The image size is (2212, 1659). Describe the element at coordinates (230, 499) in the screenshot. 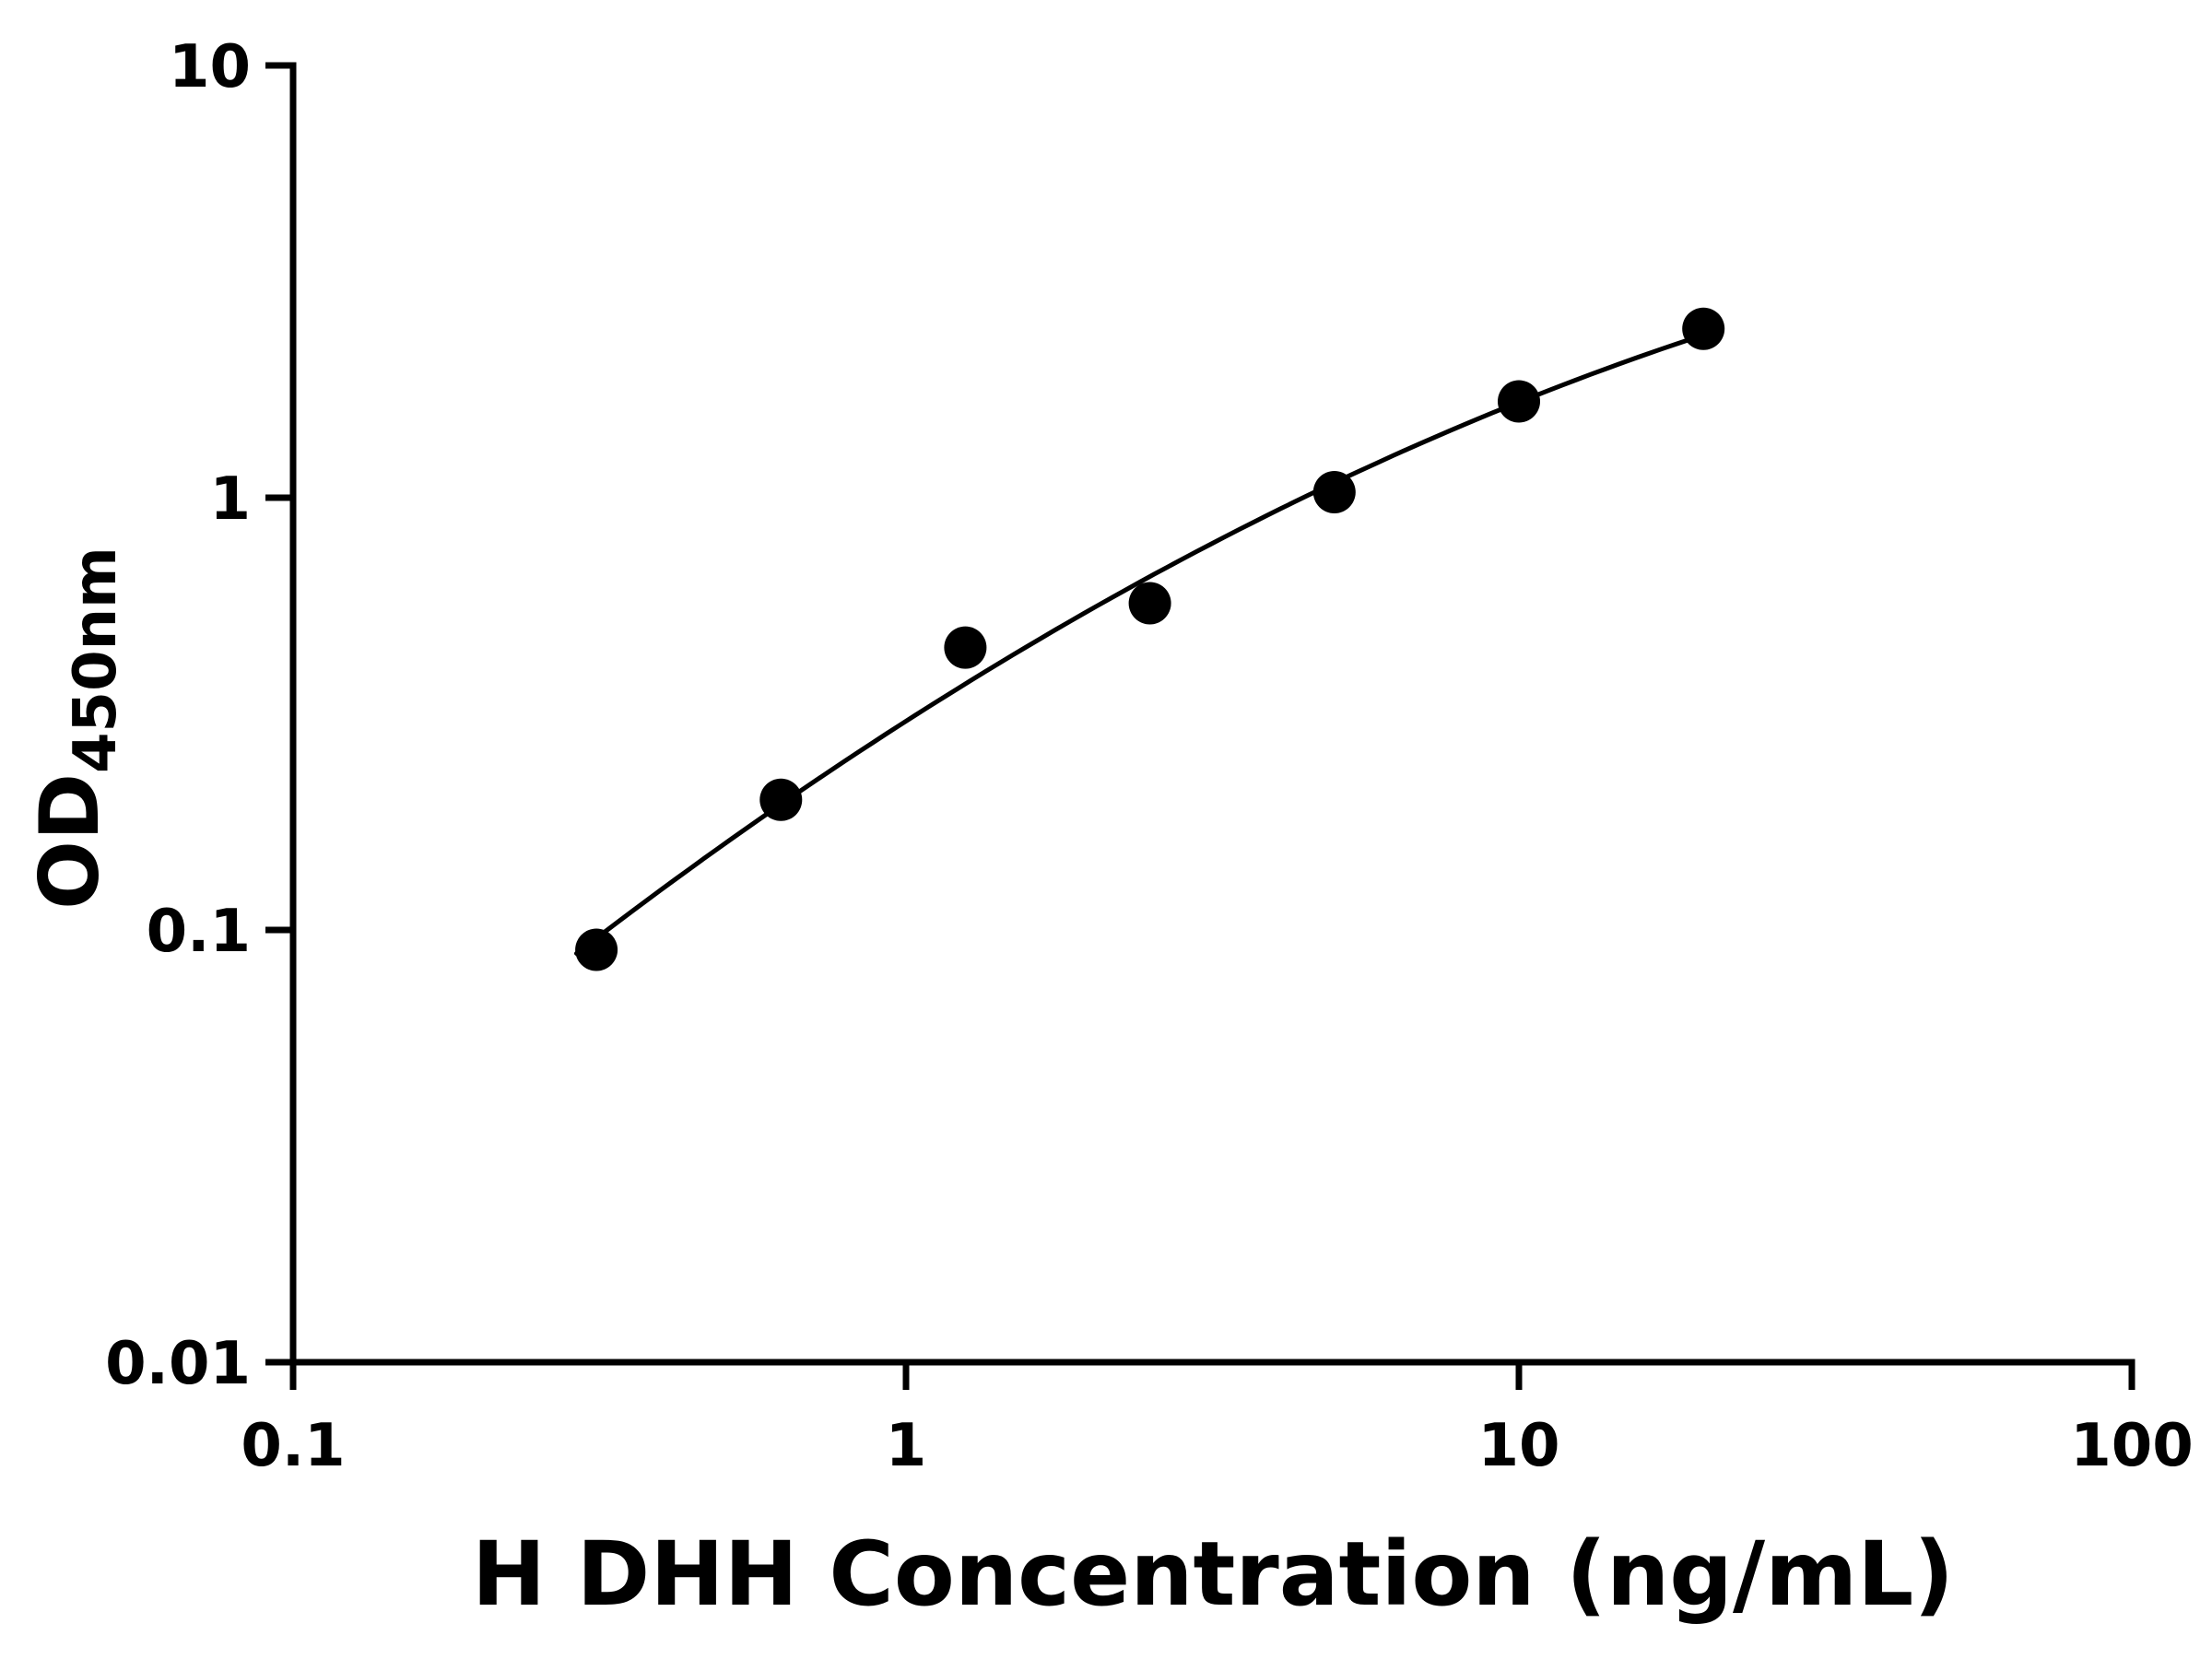

I see `y-tick-label: 1` at that location.